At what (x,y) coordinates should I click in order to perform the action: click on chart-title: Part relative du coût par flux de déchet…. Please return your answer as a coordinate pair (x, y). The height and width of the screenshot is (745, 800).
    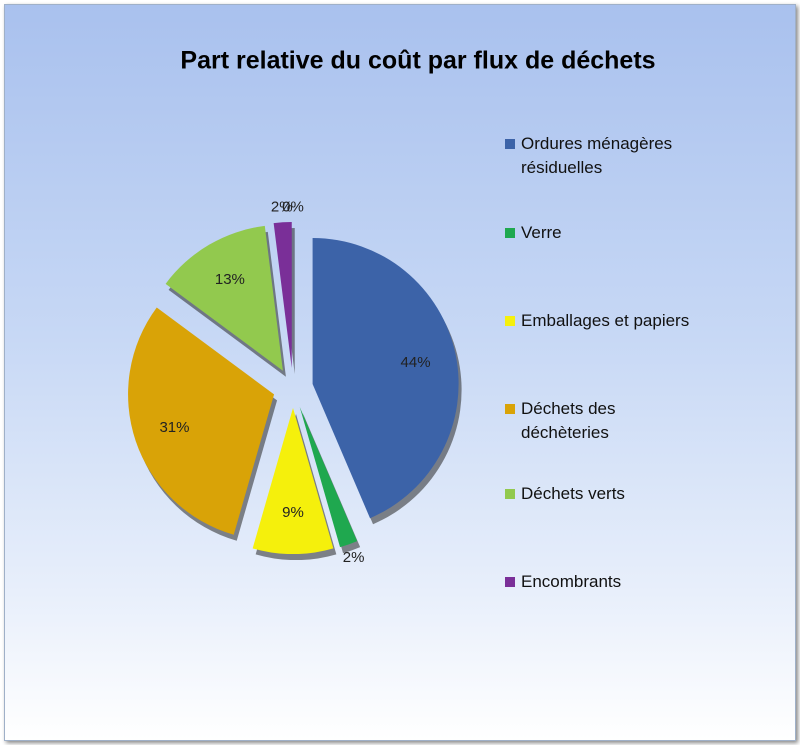
    Looking at the image, I should click on (417, 61).